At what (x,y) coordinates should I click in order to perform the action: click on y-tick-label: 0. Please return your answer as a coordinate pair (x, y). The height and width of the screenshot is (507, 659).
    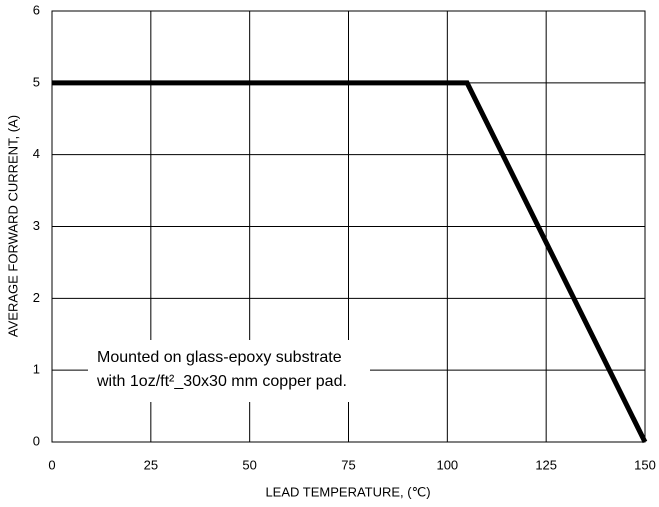
    Looking at the image, I should click on (36, 440).